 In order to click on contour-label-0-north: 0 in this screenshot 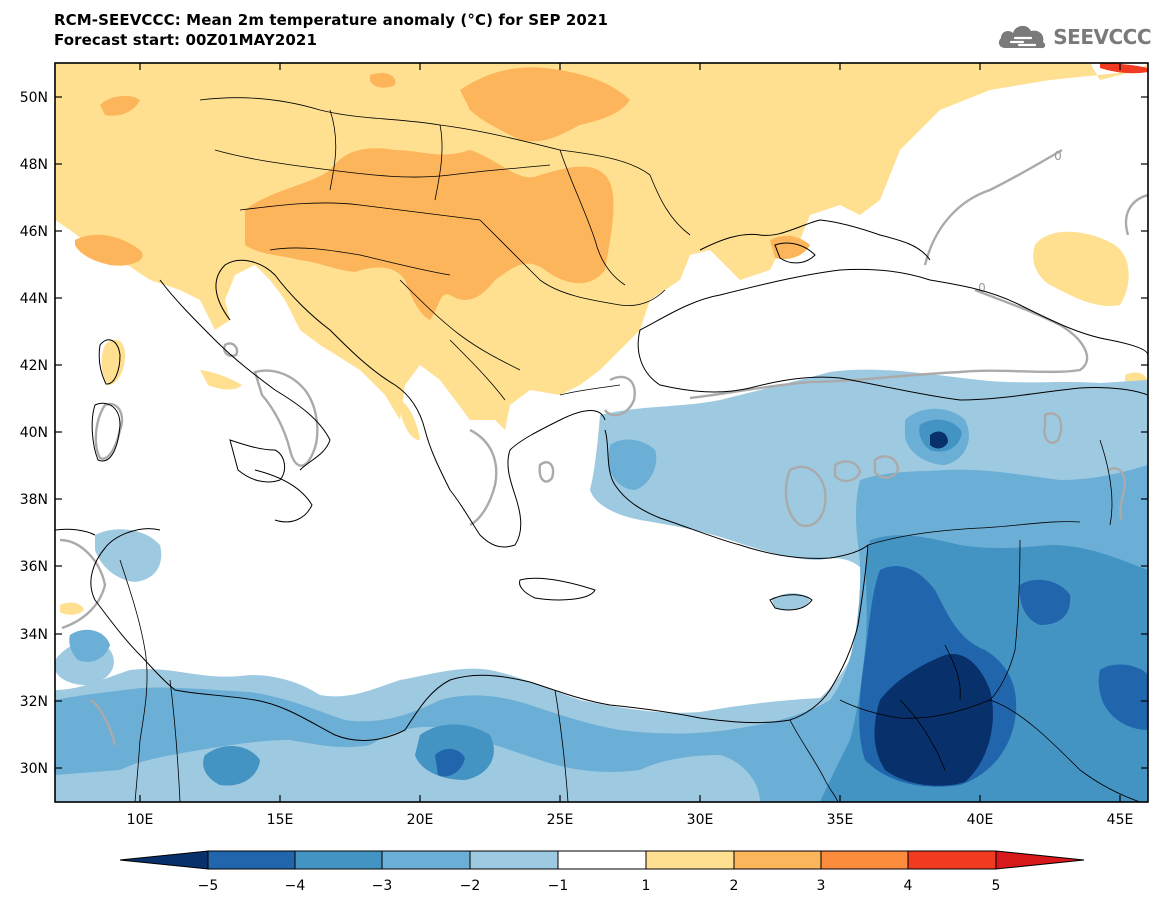, I will do `click(1058, 156)`.